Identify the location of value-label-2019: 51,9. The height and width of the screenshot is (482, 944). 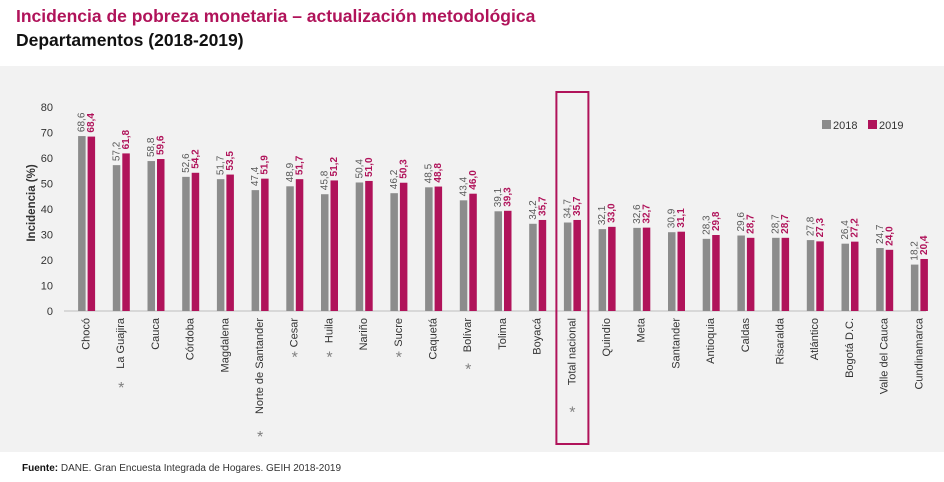
(265, 165).